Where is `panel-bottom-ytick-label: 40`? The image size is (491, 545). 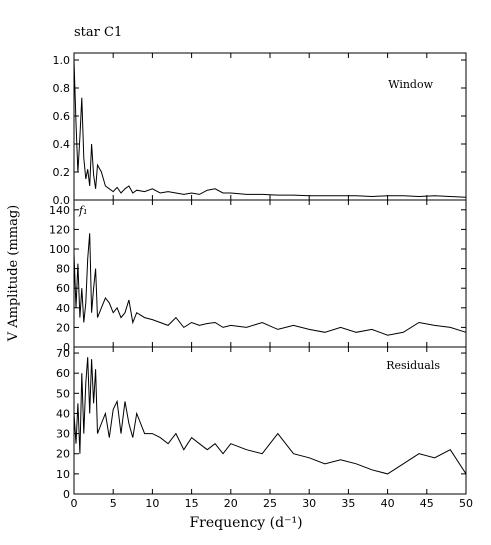
panel-bottom-ytick-label: 40 is located at coordinates (63, 413).